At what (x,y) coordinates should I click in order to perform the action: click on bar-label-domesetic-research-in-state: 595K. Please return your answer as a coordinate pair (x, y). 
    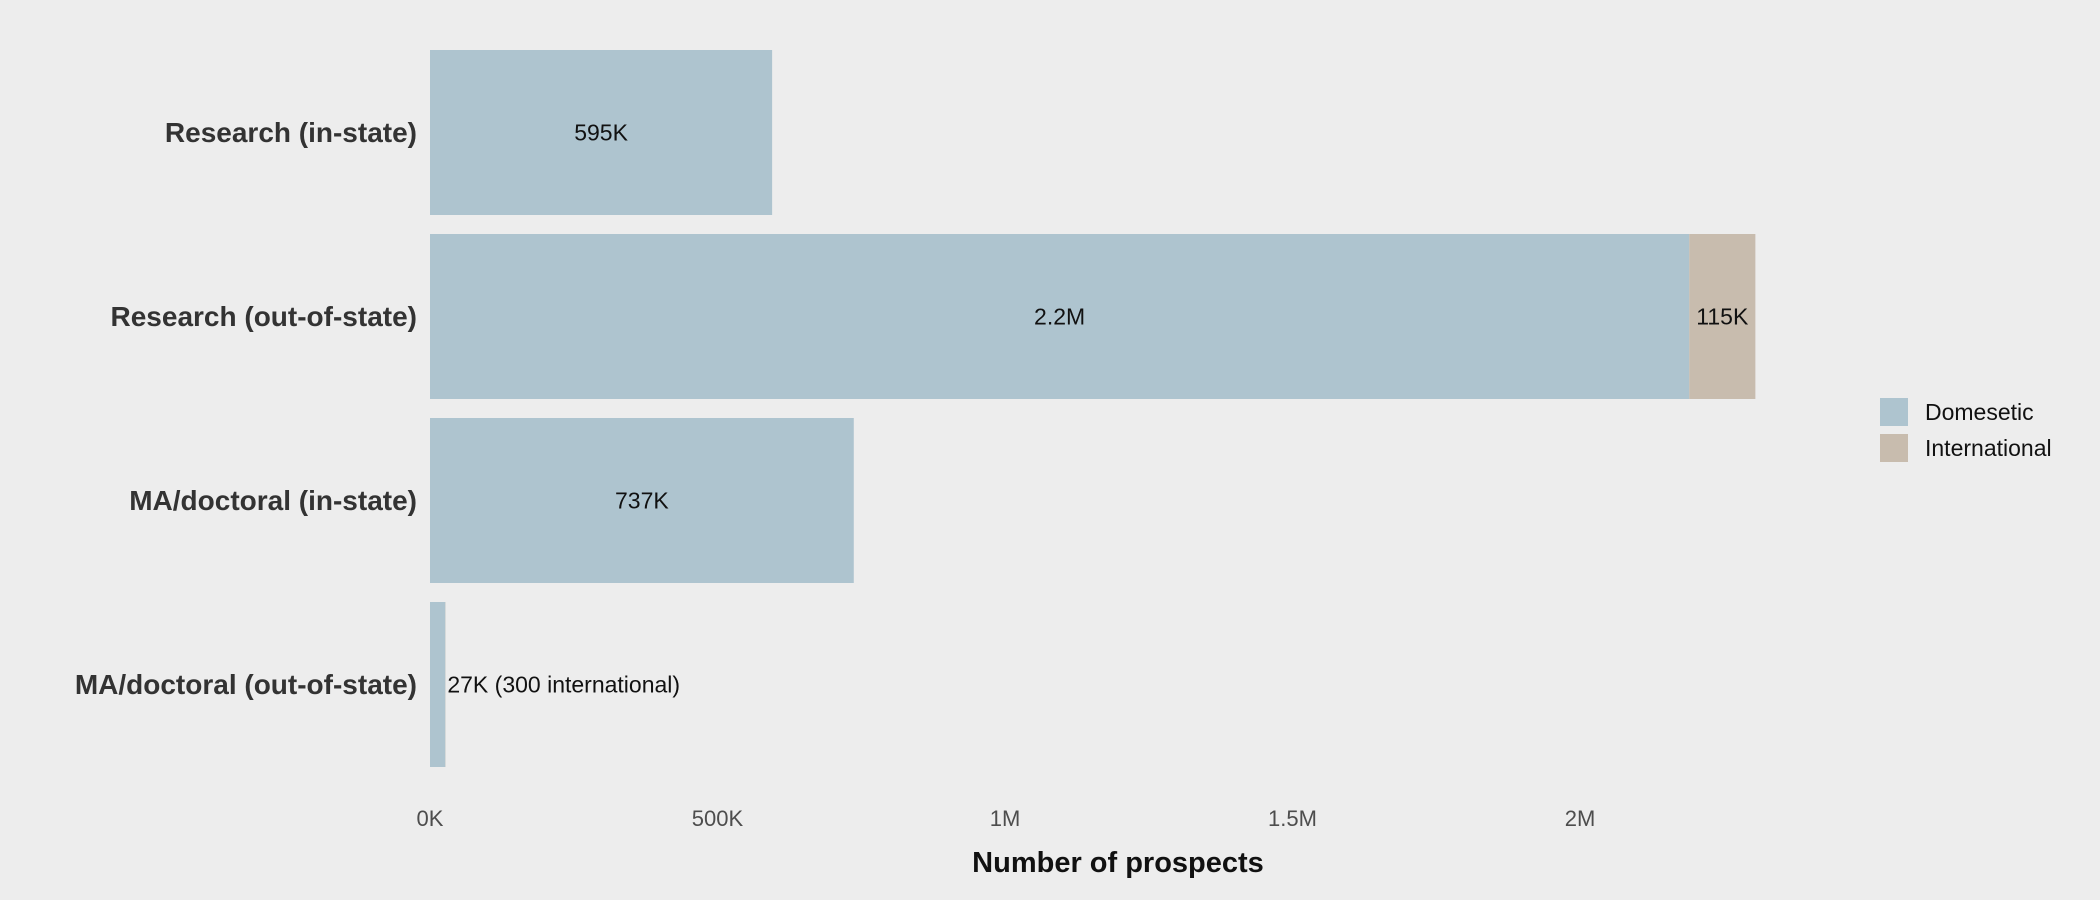
    Looking at the image, I should click on (601, 133).